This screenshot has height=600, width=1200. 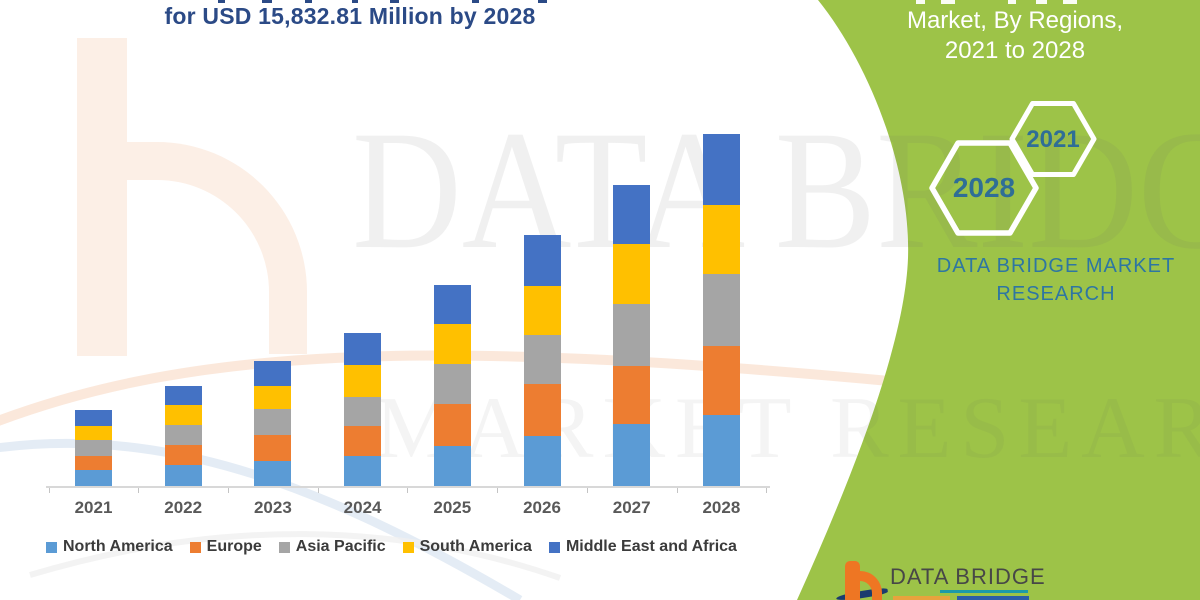 I want to click on hexagon-2028-label: 2028, so click(x=984, y=187).